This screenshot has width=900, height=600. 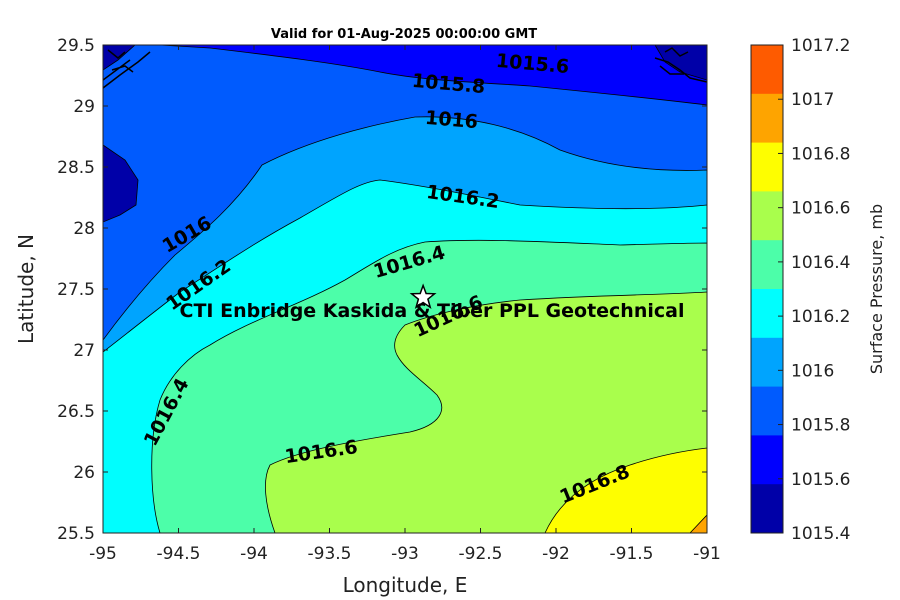 What do you see at coordinates (76, 290) in the screenshot?
I see `y-tick-label: 27.5` at bounding box center [76, 290].